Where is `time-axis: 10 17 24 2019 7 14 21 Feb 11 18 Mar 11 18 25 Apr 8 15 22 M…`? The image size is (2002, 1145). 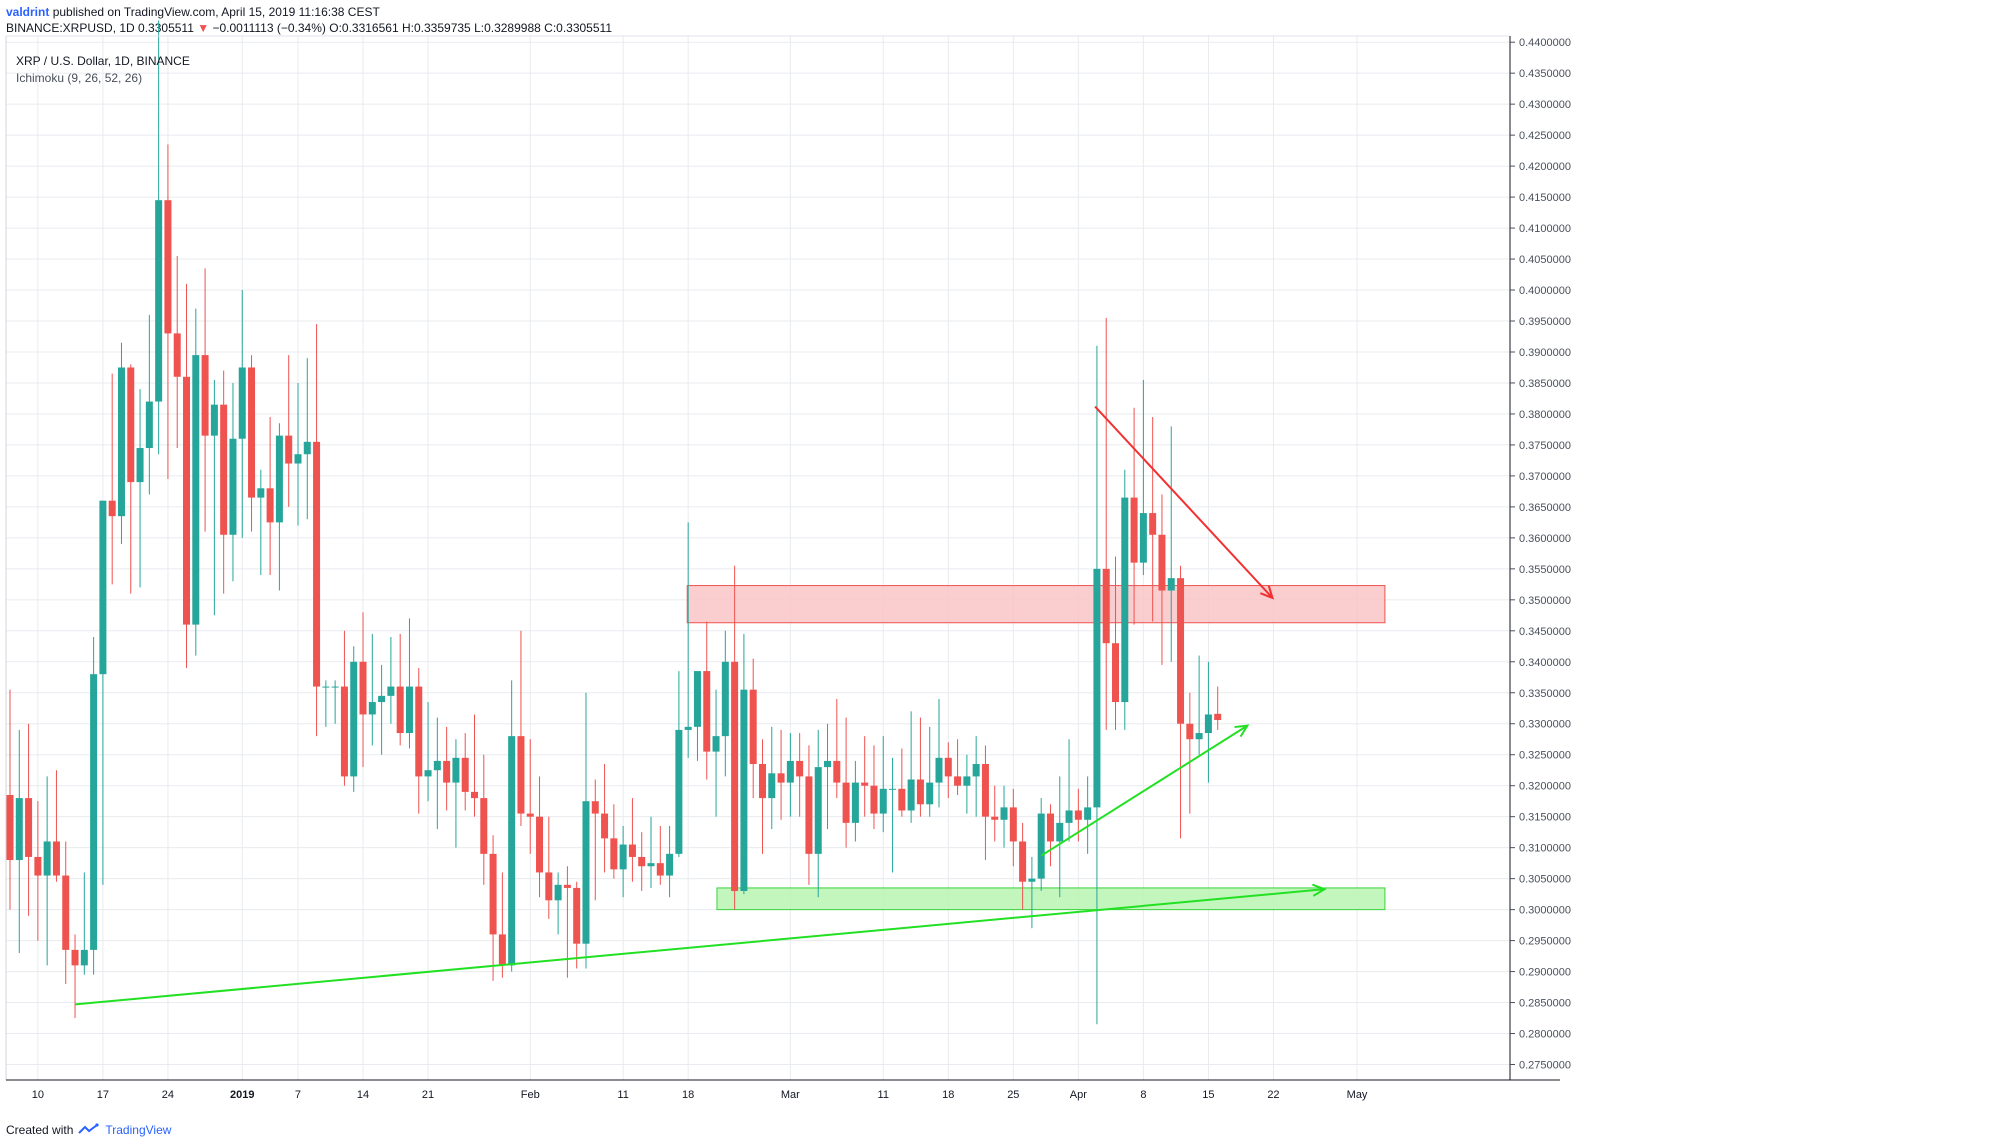
time-axis: 10 17 24 2019 7 14 21 Feb 11 18 Mar 11 18 25 Apr 8 15 22 M… is located at coordinates (700, 1095).